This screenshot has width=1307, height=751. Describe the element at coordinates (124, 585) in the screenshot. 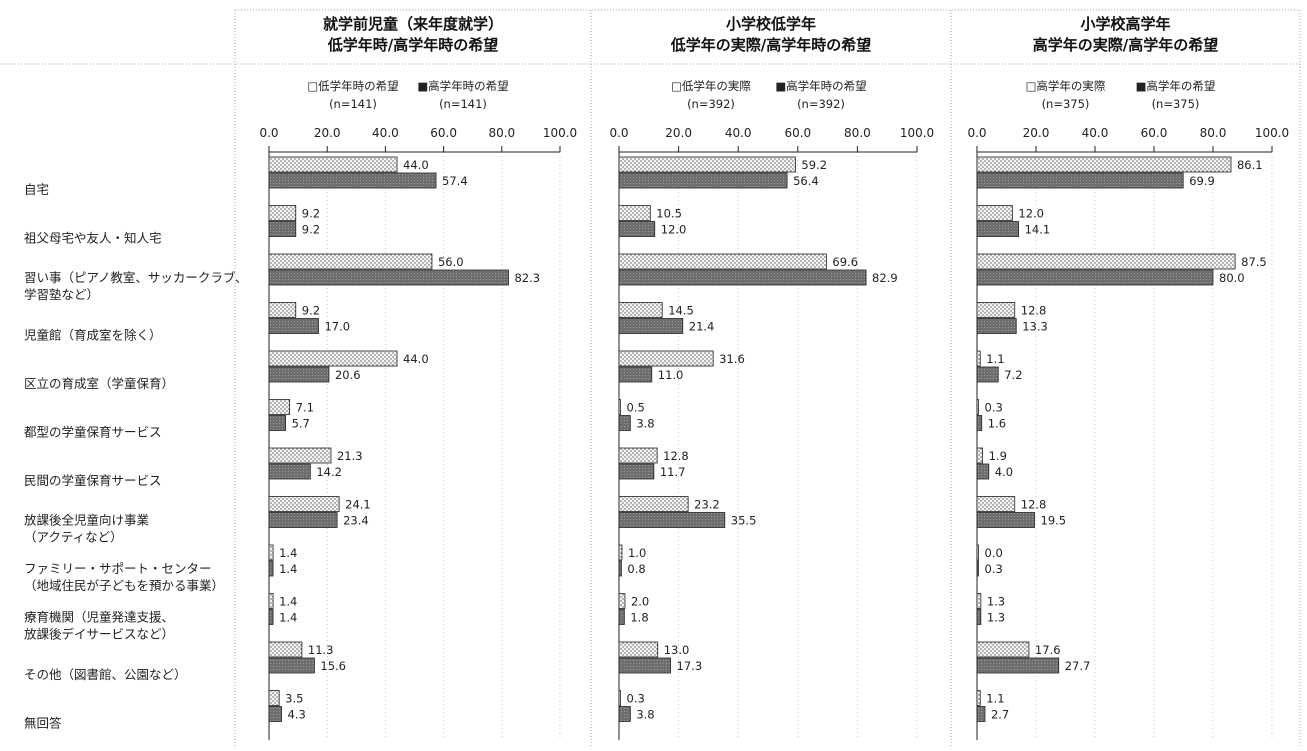

I see `category-label: （地域住民が子どもを預かる事業）` at that location.